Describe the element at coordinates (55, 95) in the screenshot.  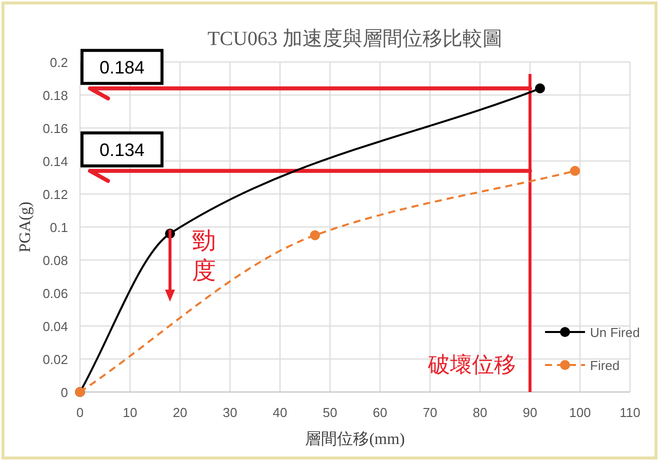
I see `y-tick-label: 0.18` at that location.